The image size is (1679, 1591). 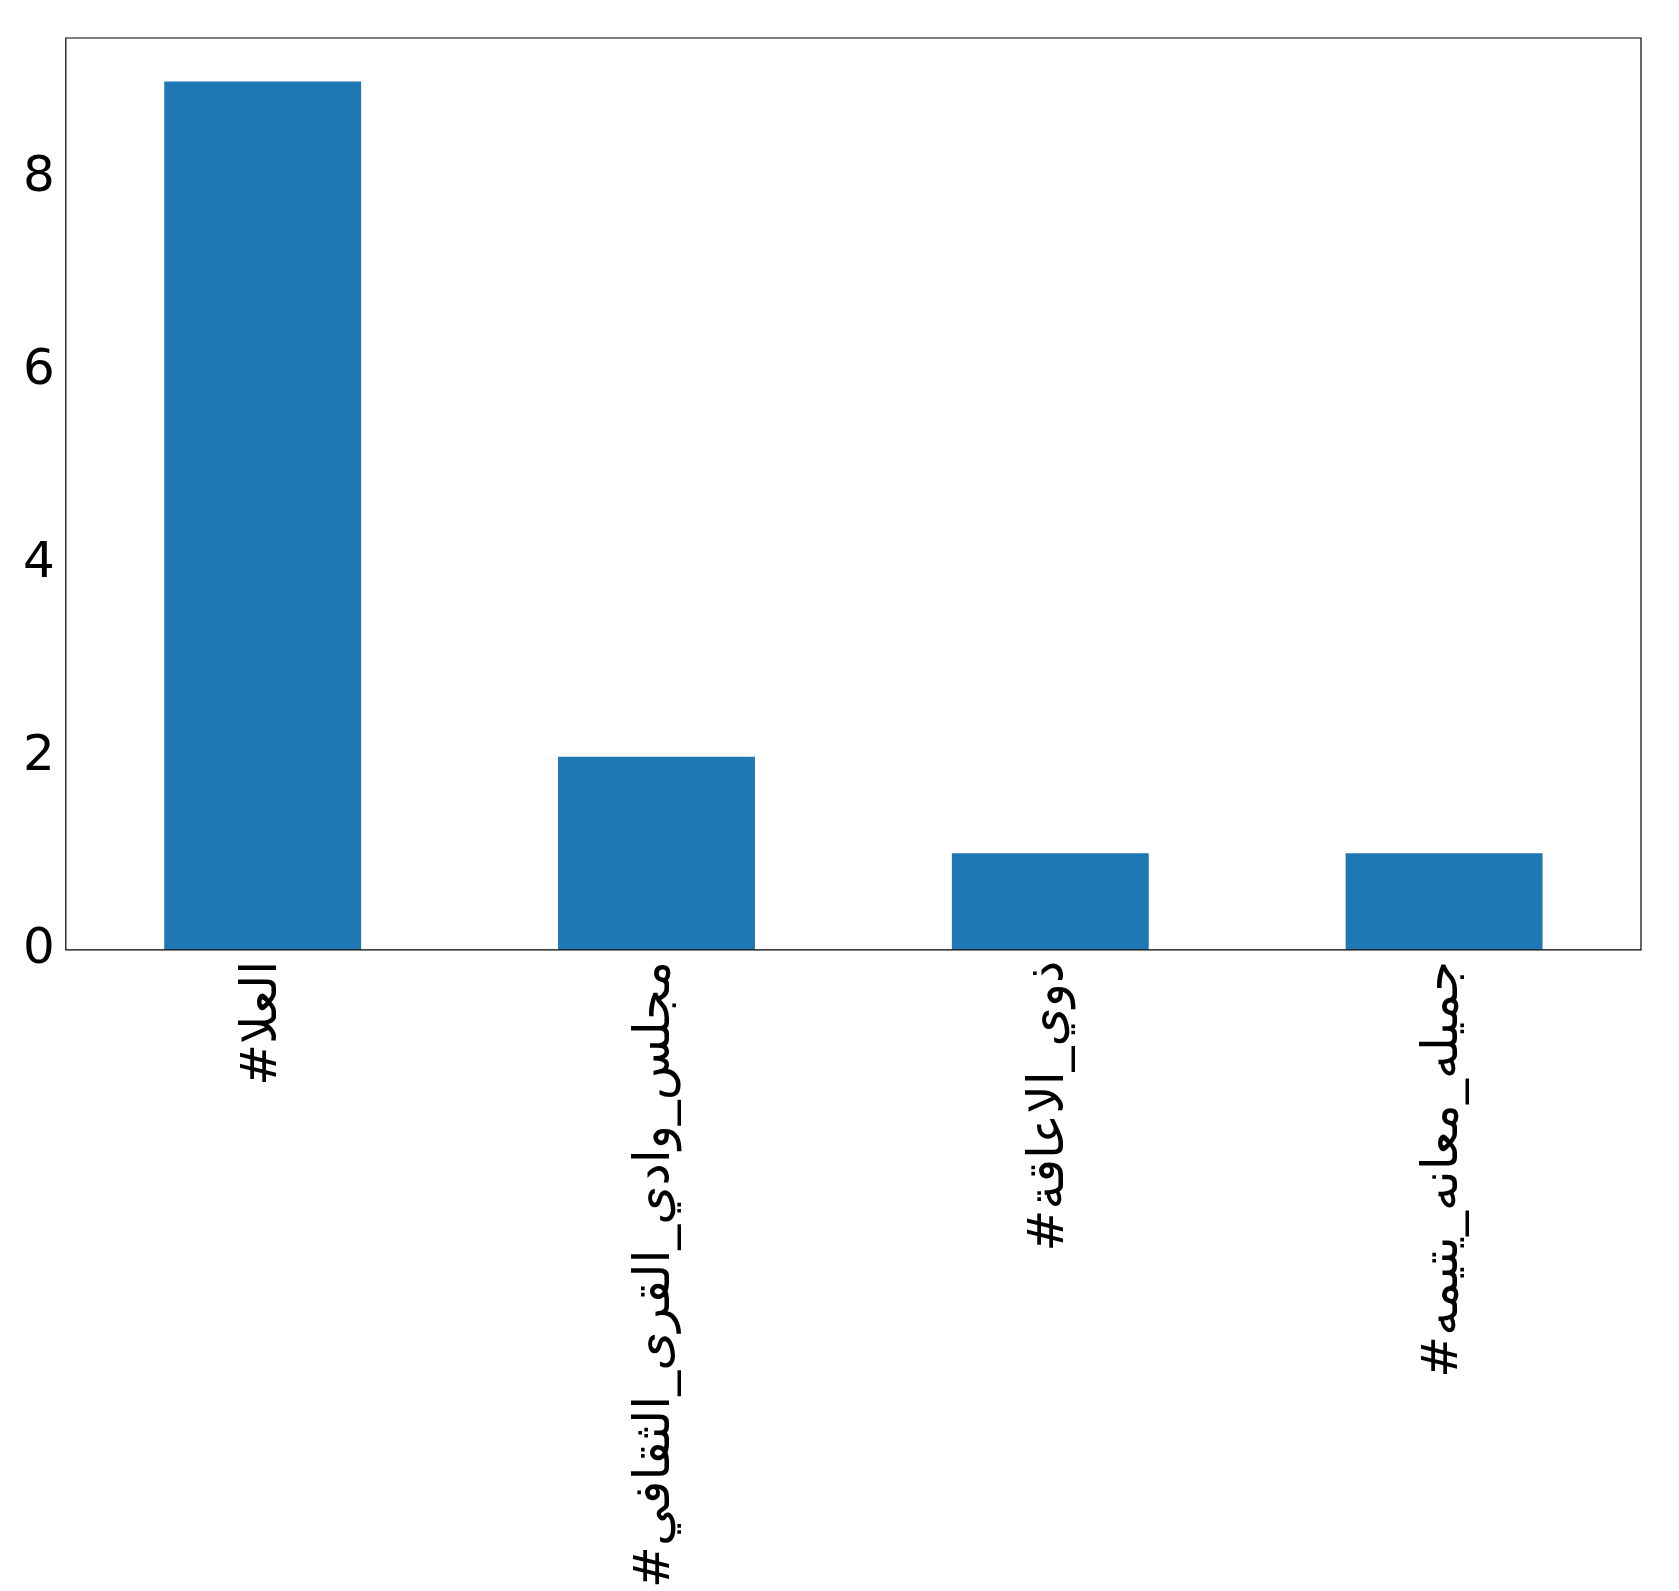 I want to click on x-tick-label: #ذوي_الاعاقة, so click(x=1047, y=1106).